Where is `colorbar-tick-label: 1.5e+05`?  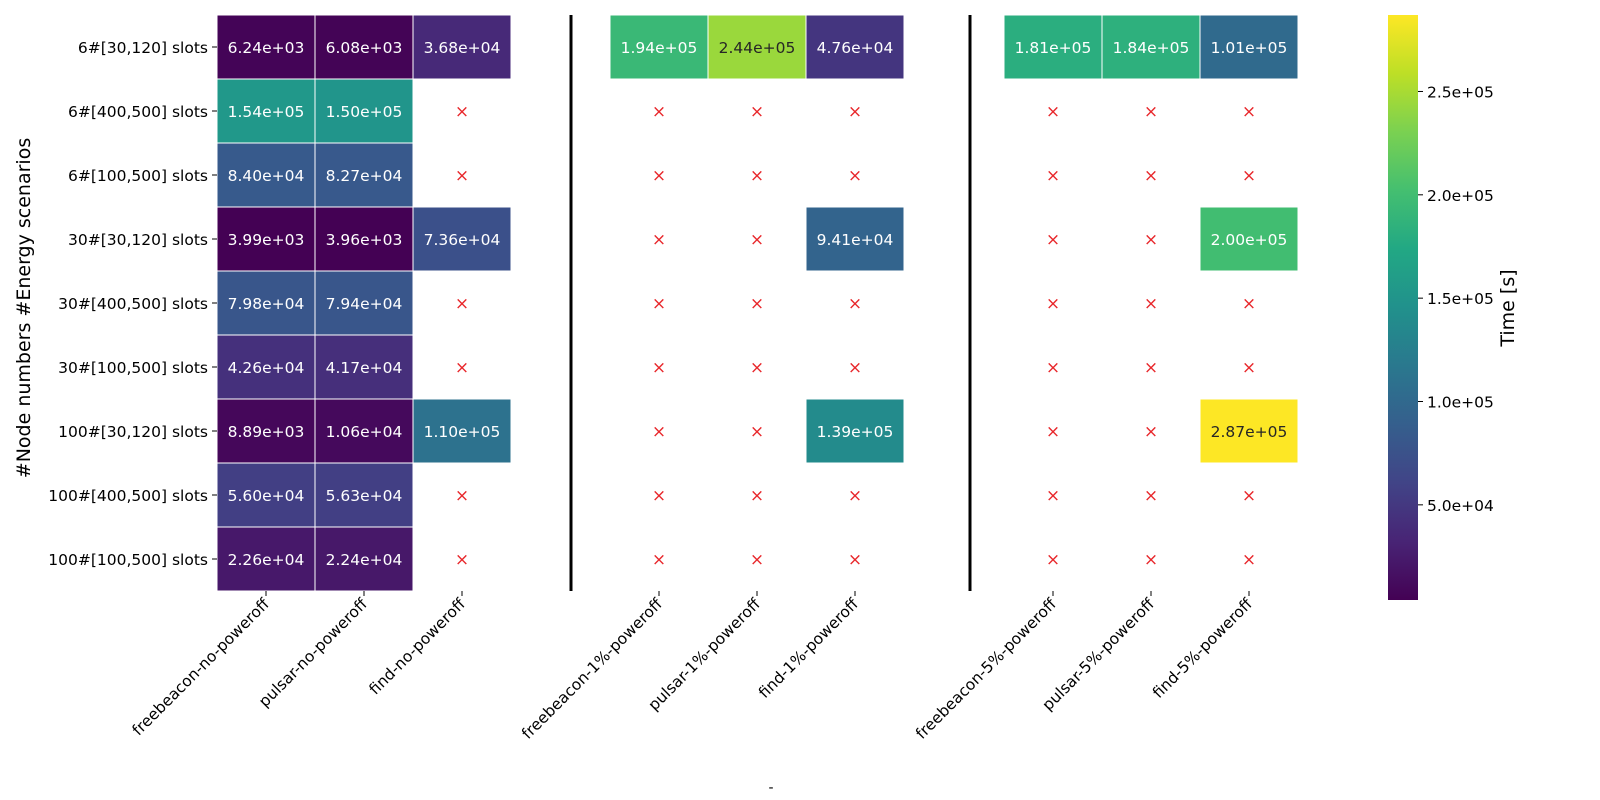
colorbar-tick-label: 1.5e+05 is located at coordinates (1460, 299).